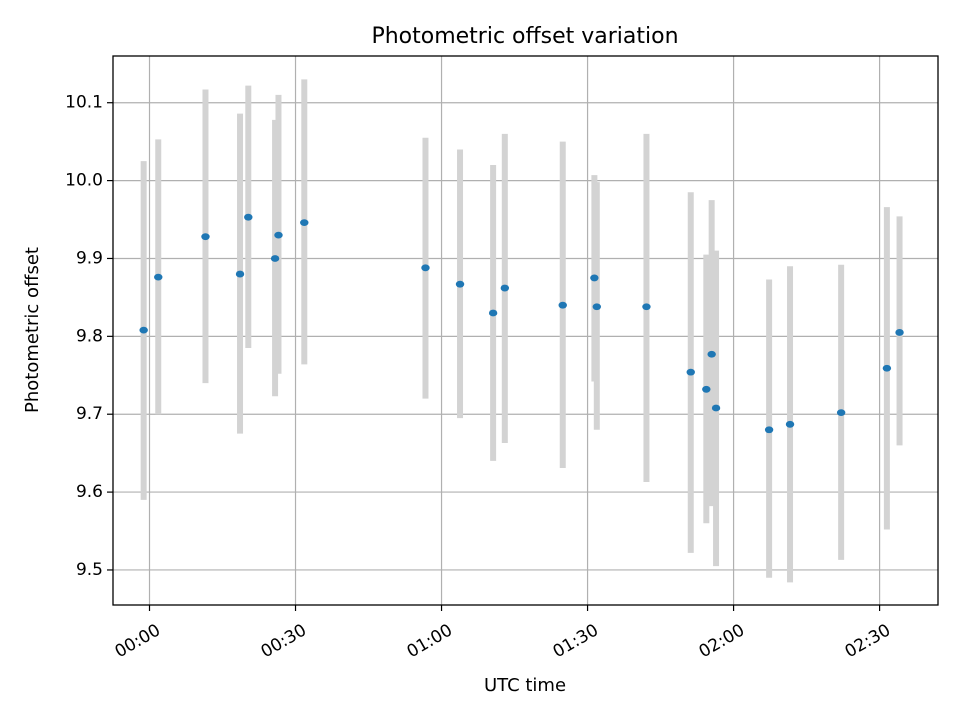  What do you see at coordinates (89, 414) in the screenshot?
I see `y-tick-label: 9.7` at bounding box center [89, 414].